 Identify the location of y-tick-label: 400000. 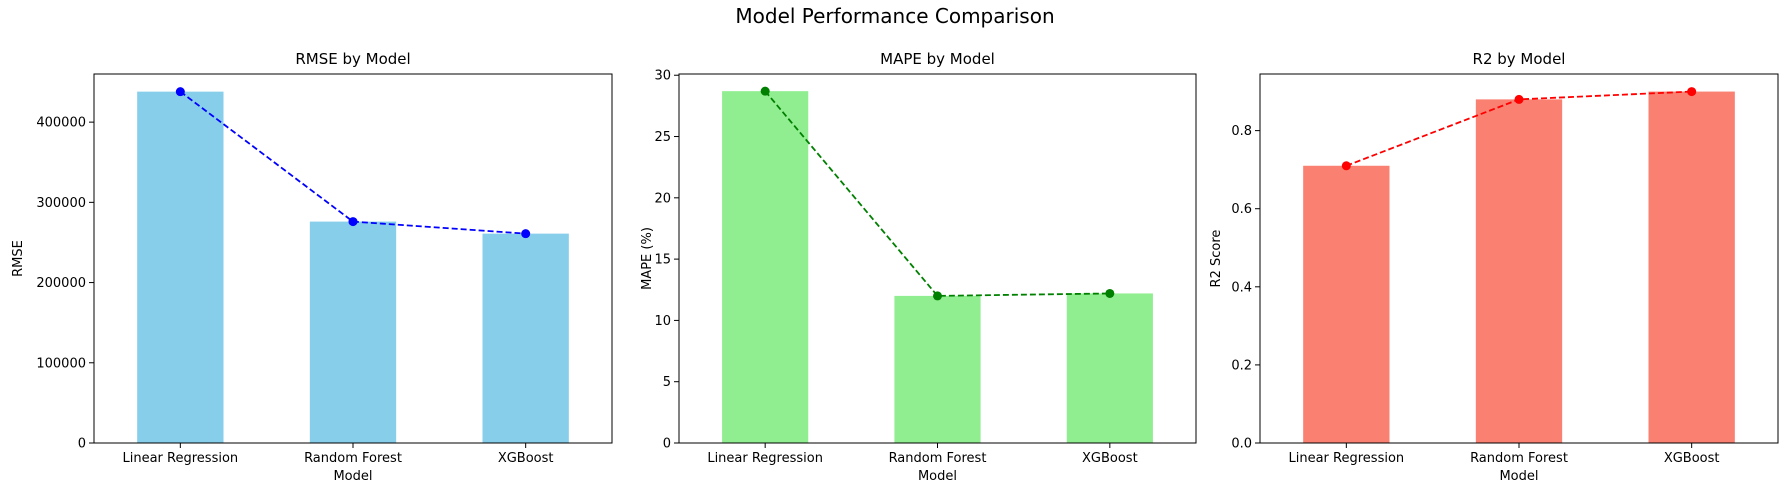
(61, 123).